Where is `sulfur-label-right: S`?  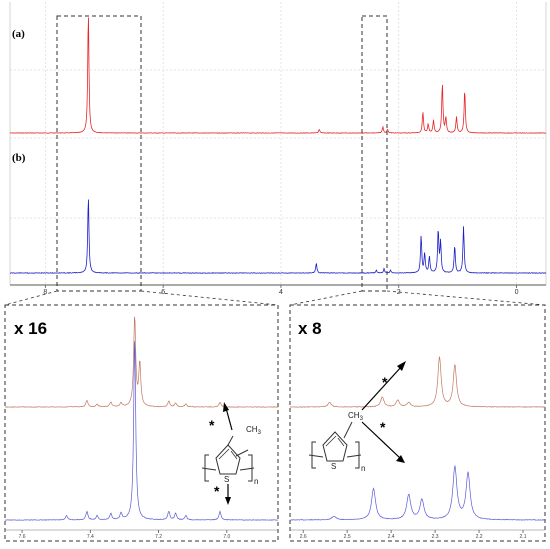 sulfur-label-right: S is located at coordinates (333, 466).